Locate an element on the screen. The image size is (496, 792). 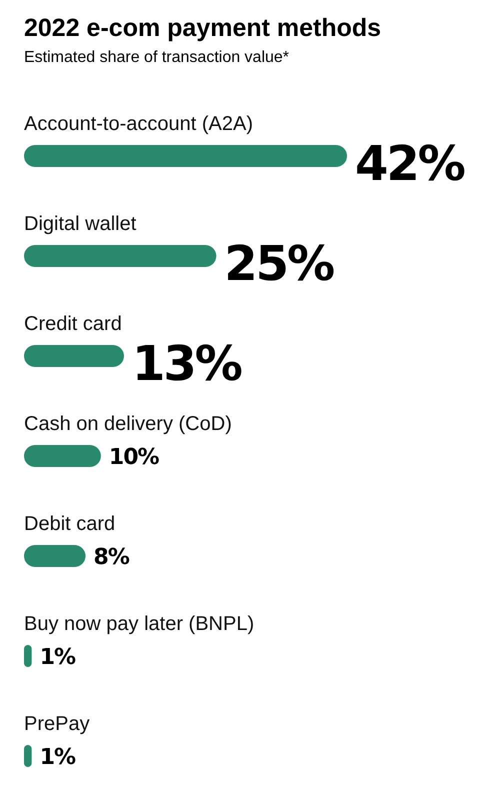
y-tick-label: Account-to-account (A2A) is located at coordinates (138, 124).